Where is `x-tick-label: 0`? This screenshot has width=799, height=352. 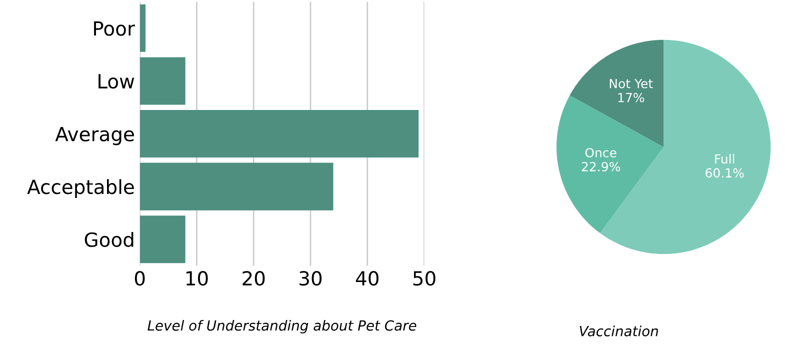
x-tick-label: 0 is located at coordinates (139, 278).